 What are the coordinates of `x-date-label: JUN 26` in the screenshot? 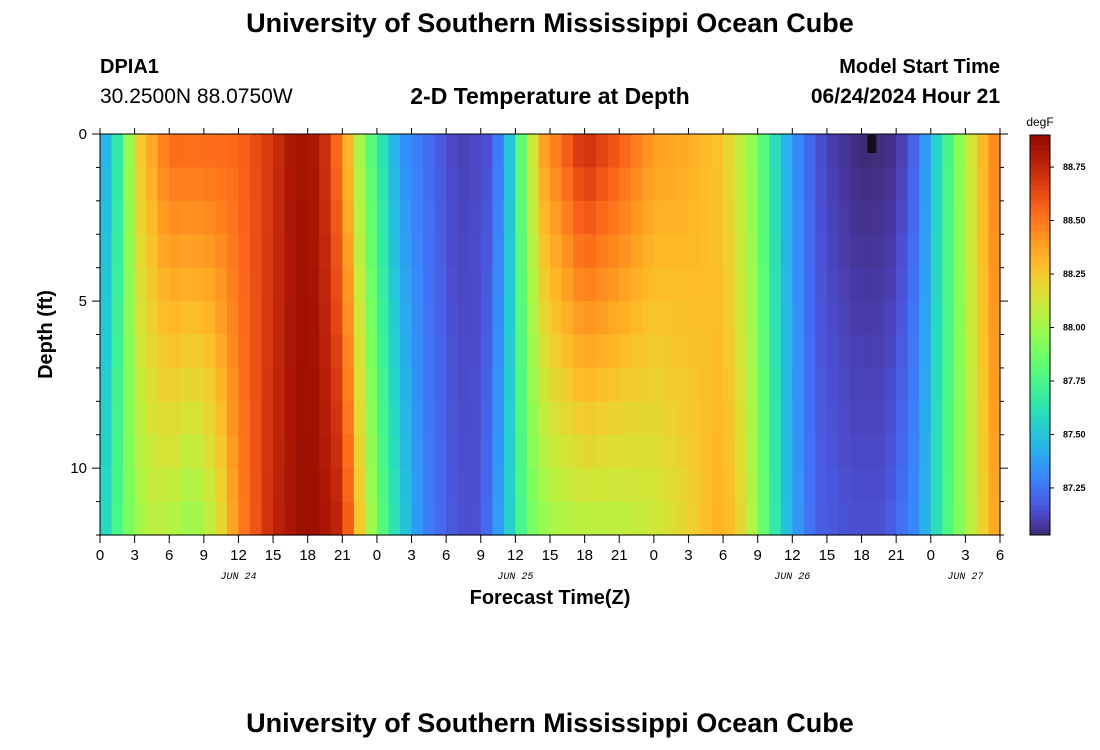 It's located at (792, 577).